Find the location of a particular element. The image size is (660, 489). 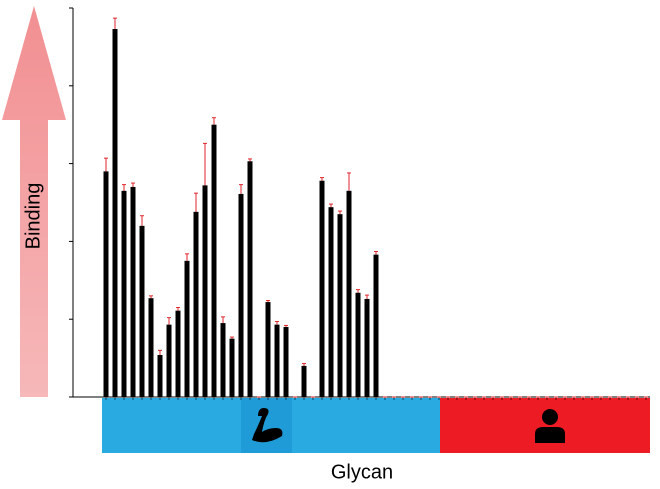

person-body is located at coordinates (550, 435).